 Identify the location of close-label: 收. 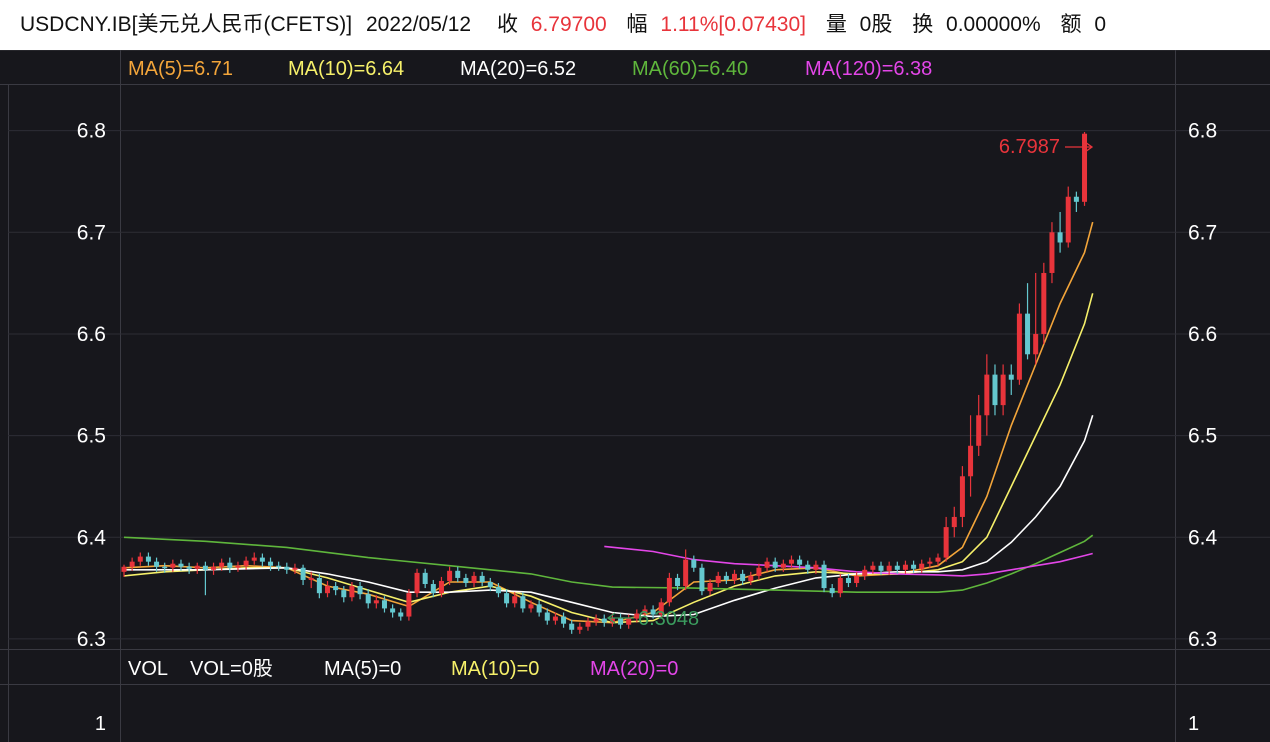
(507, 24).